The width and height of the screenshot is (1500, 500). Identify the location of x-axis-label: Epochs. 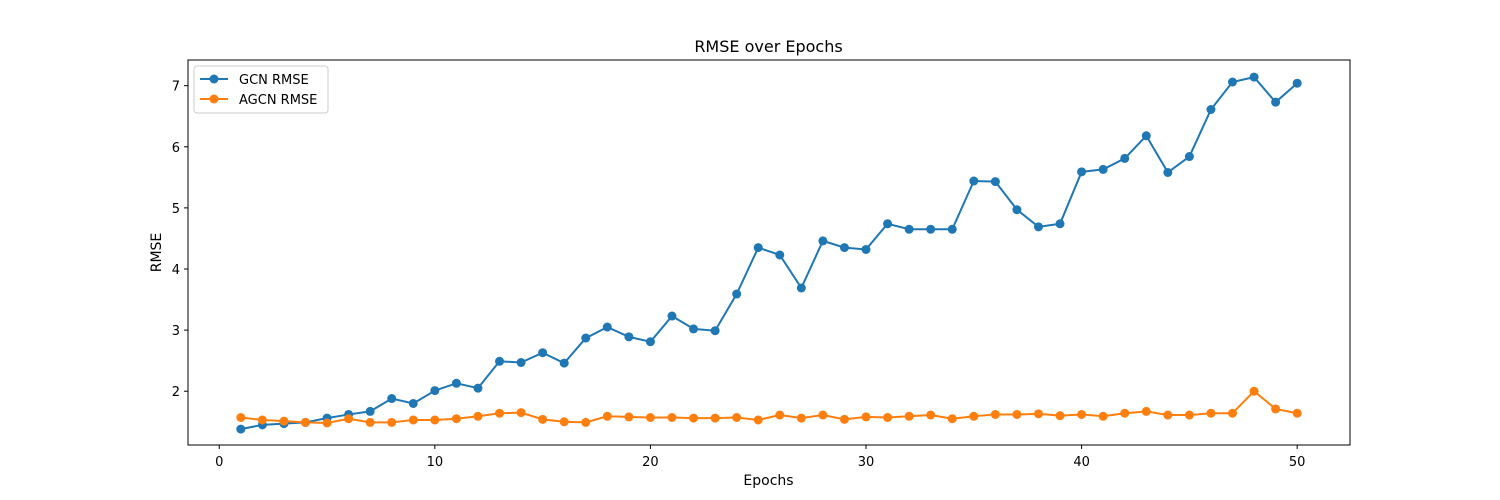
(768, 481).